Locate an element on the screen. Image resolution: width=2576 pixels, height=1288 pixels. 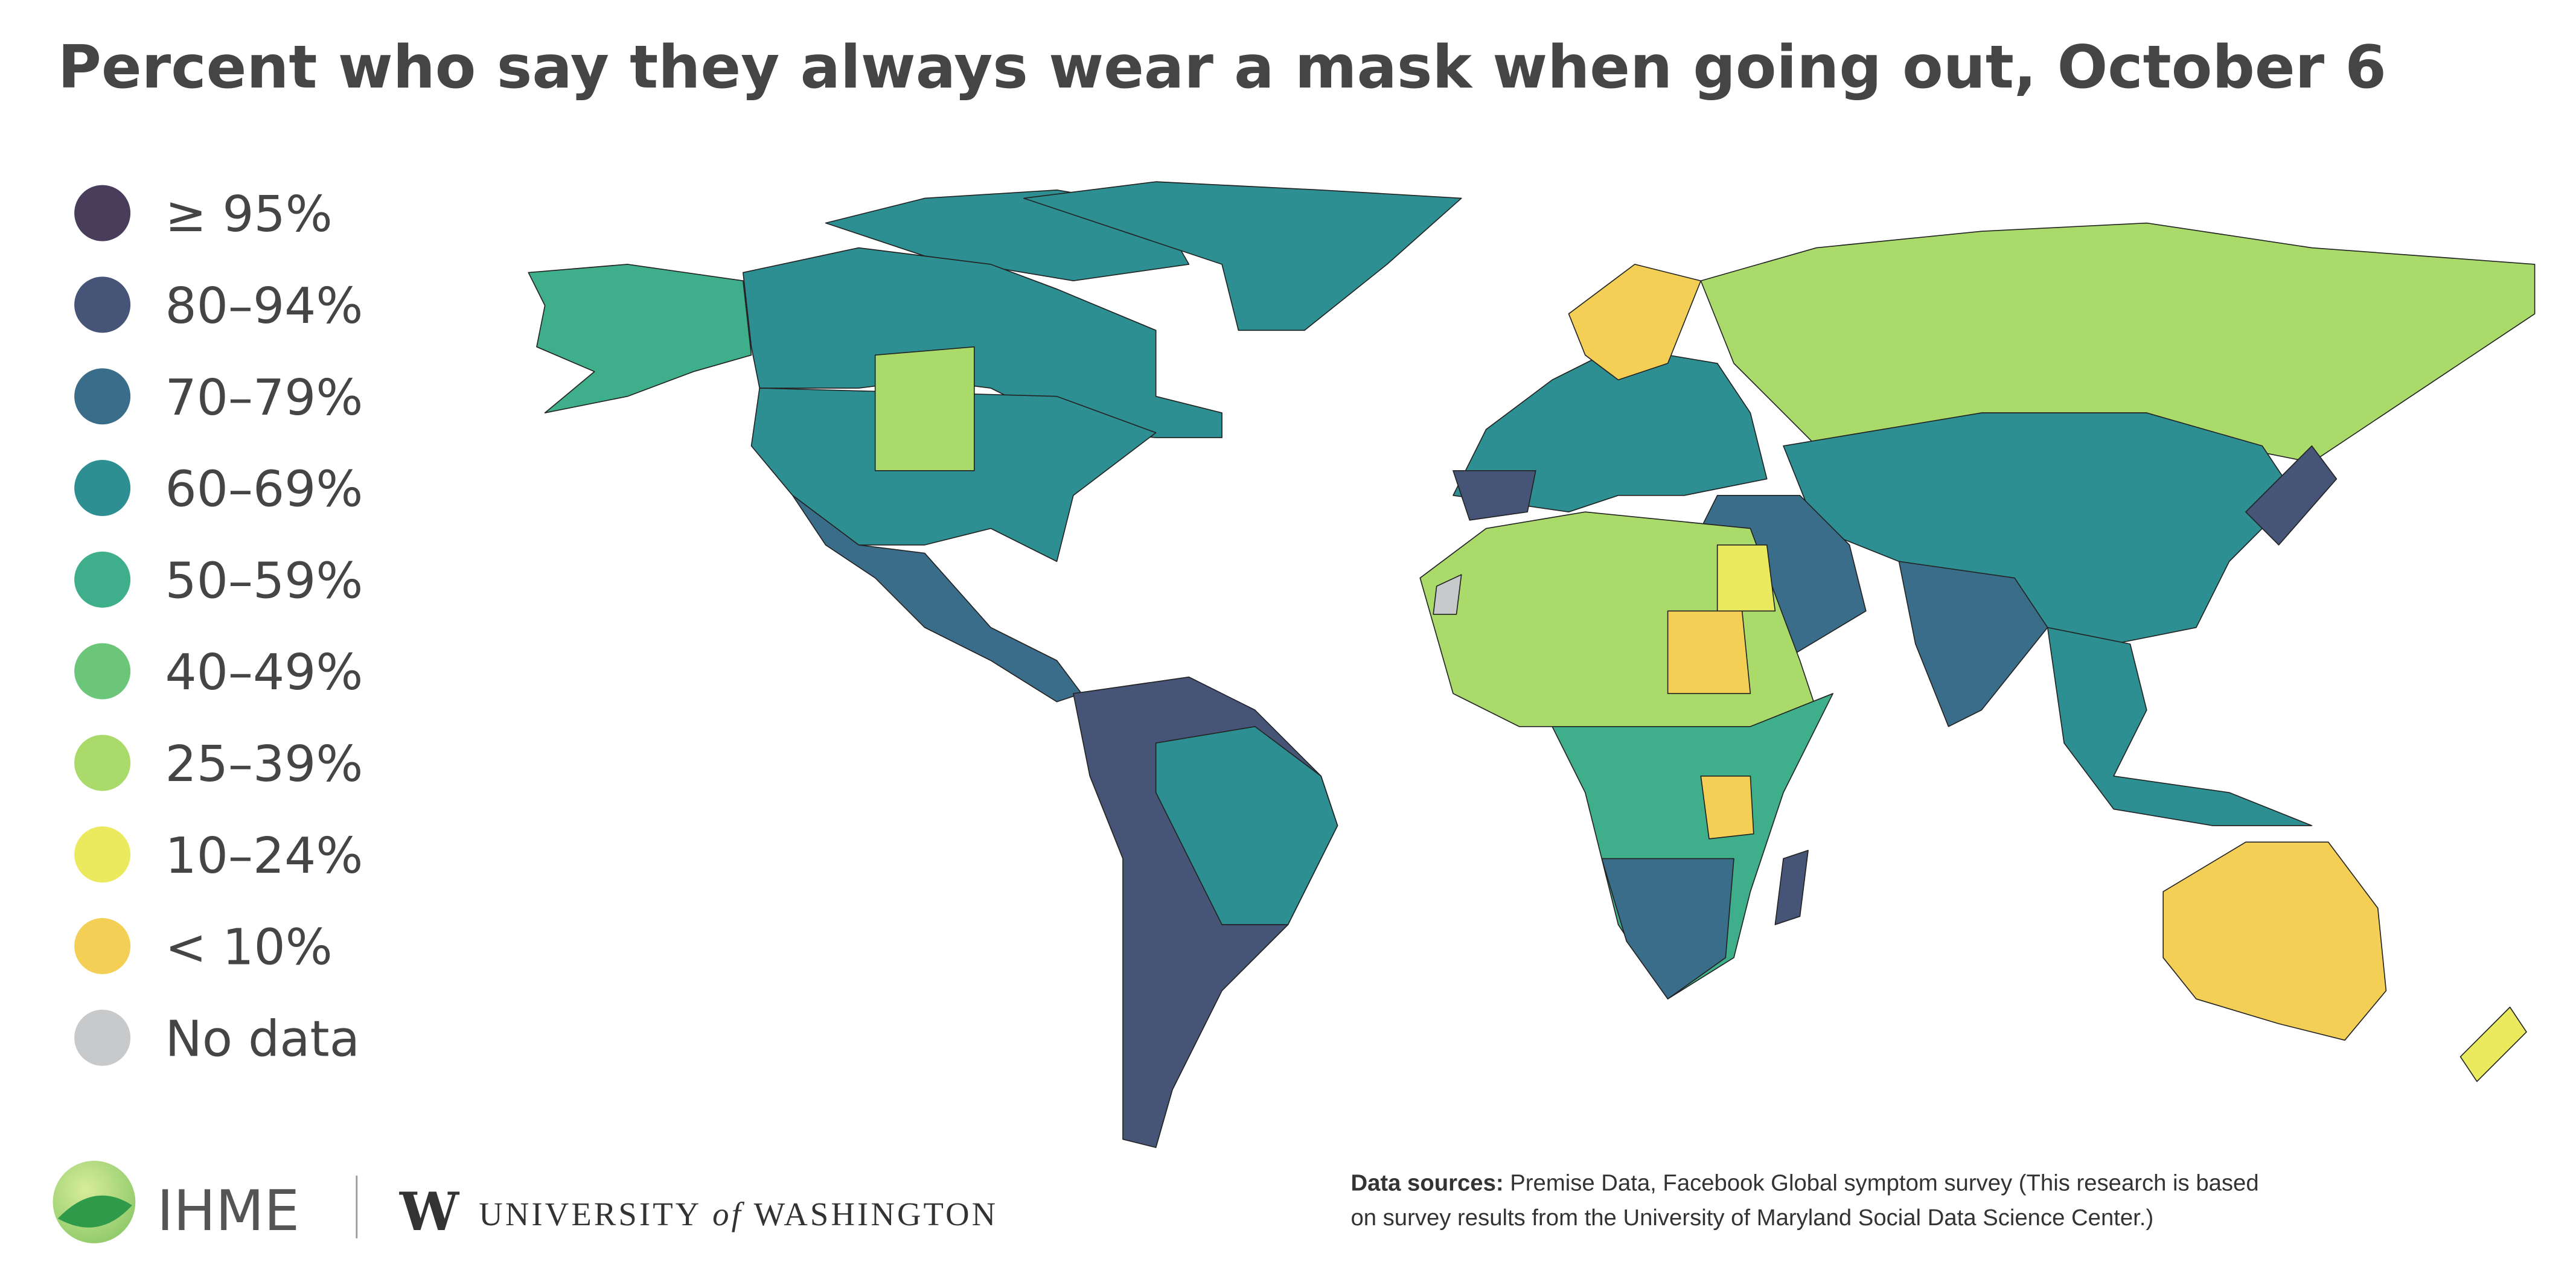
uw-name: UNIVERSITY of WASHINGTON is located at coordinates (739, 1214).